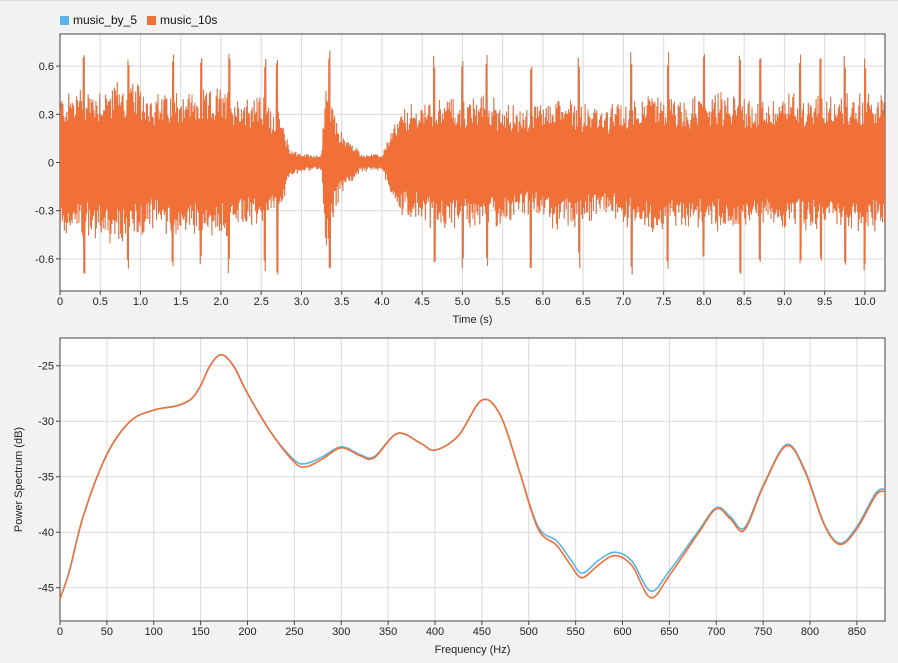  Describe the element at coordinates (200, 632) in the screenshot. I see `spectrum-x-tick-label: 150` at that location.